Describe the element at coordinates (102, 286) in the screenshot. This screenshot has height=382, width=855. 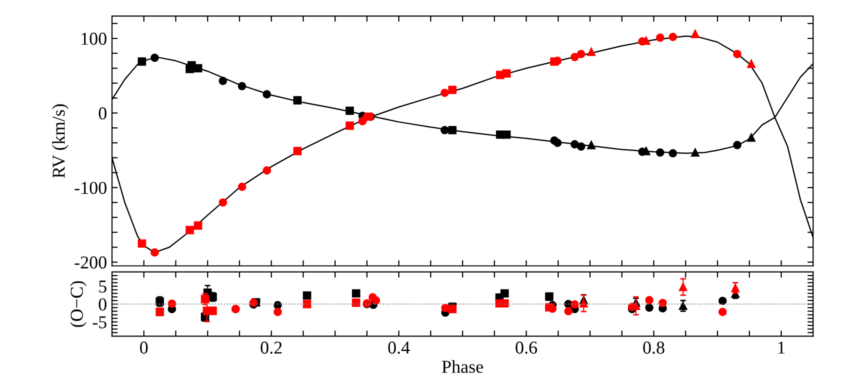
I see `y-tick-label: 5` at that location.